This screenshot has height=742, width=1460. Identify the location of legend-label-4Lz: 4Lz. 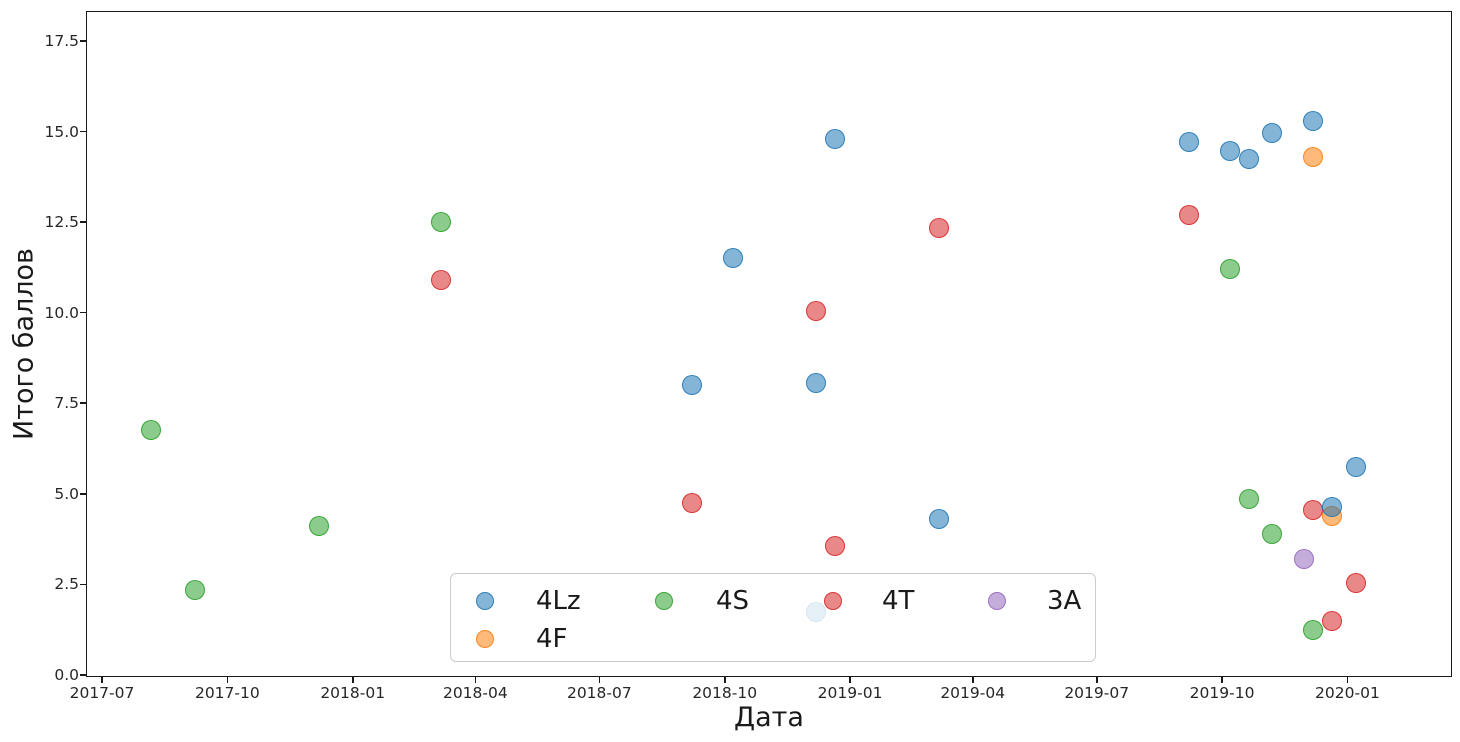
(558, 601).